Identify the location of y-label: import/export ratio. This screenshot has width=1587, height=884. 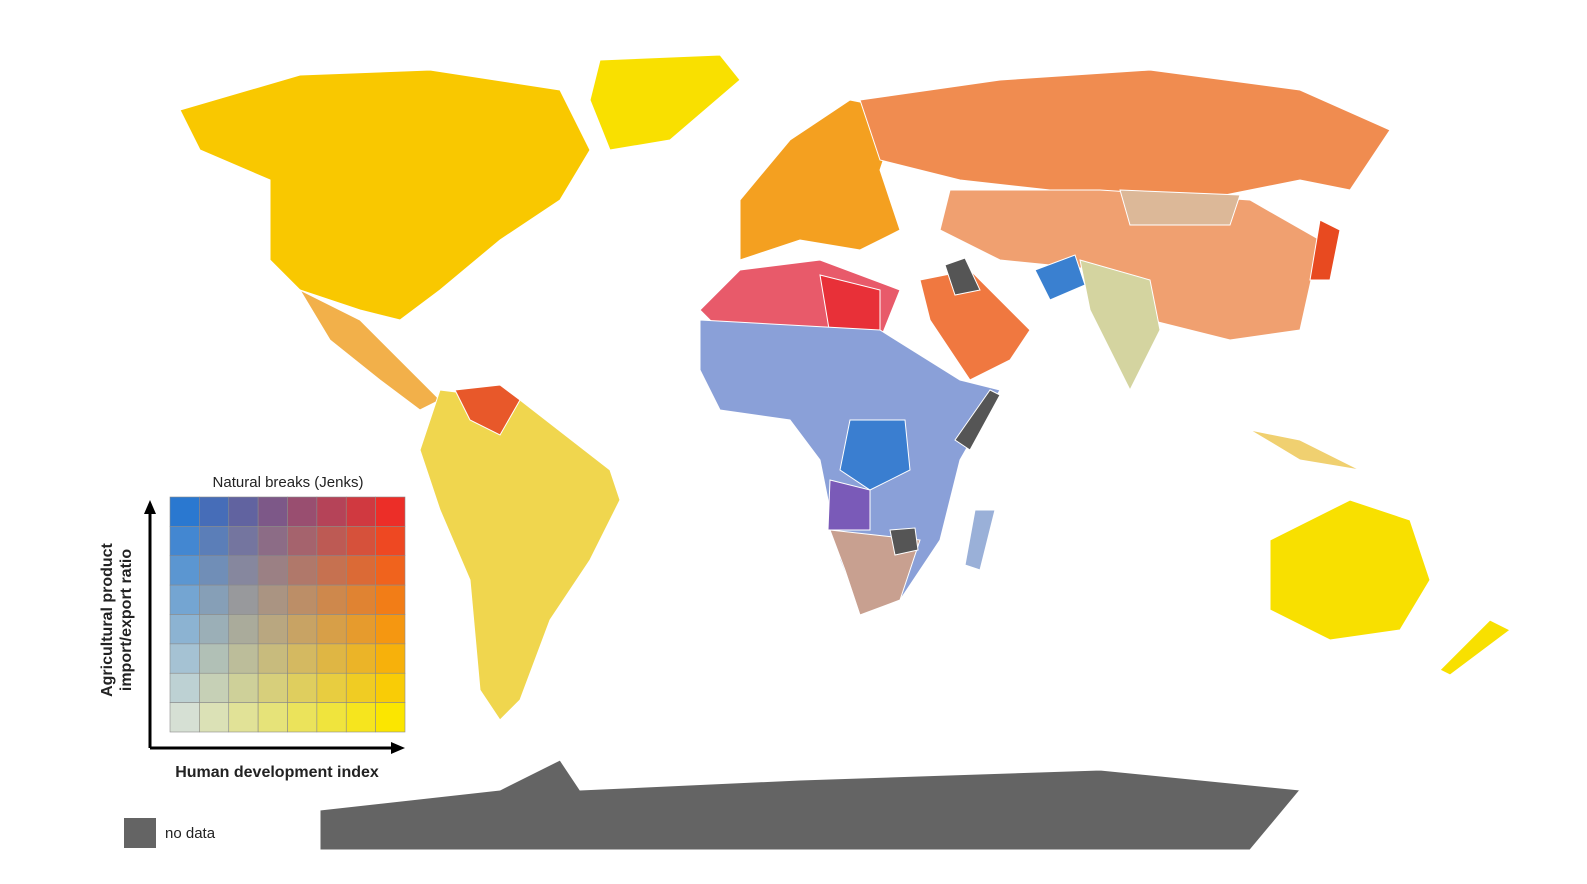
(126, 620).